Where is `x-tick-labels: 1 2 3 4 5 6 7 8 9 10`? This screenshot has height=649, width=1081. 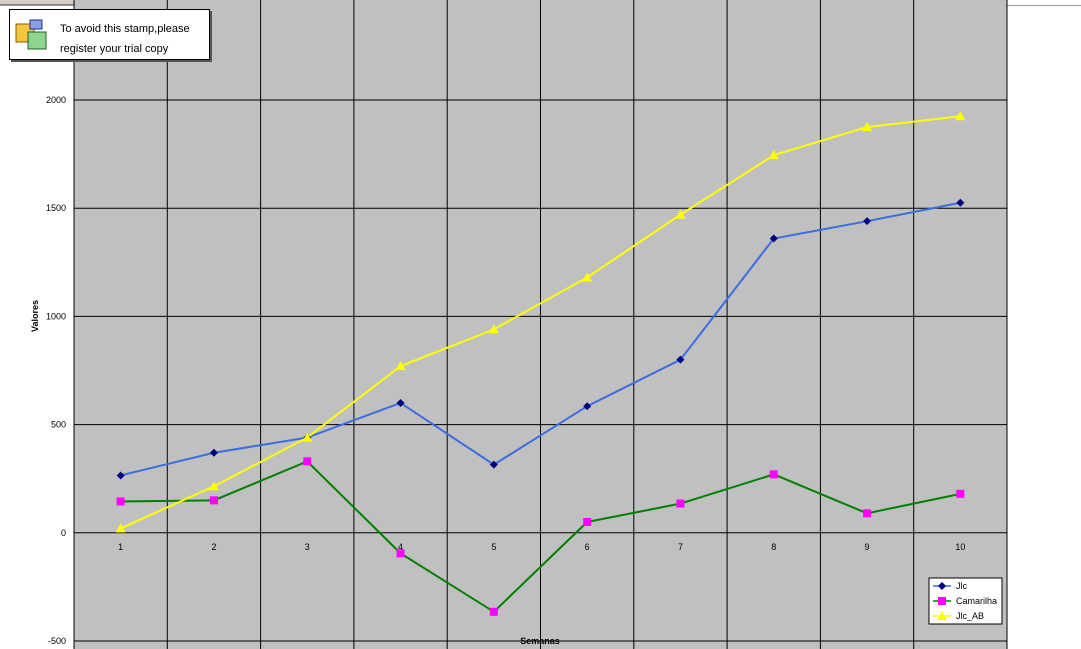 x-tick-labels: 1 2 3 4 5 6 7 8 9 10 is located at coordinates (541, 547).